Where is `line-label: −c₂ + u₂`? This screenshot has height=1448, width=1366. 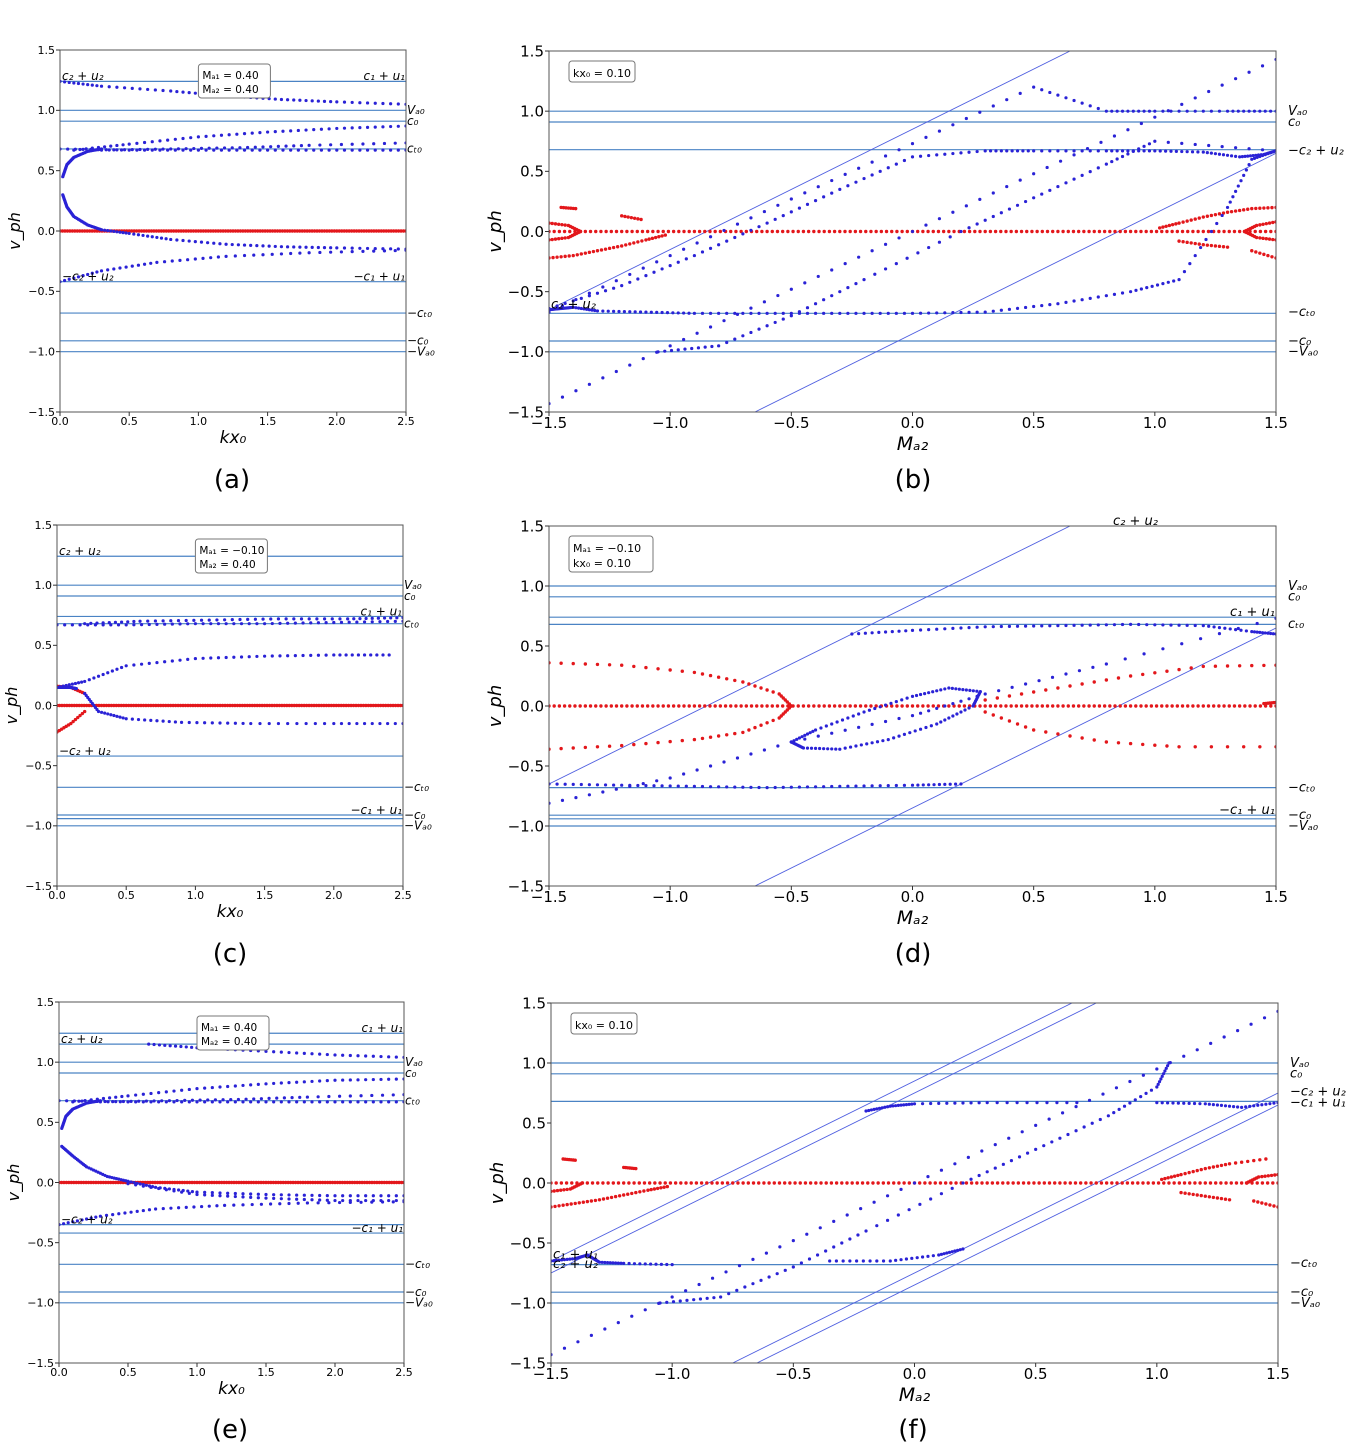 line-label: −c₂ + u₂ is located at coordinates (1316, 151).